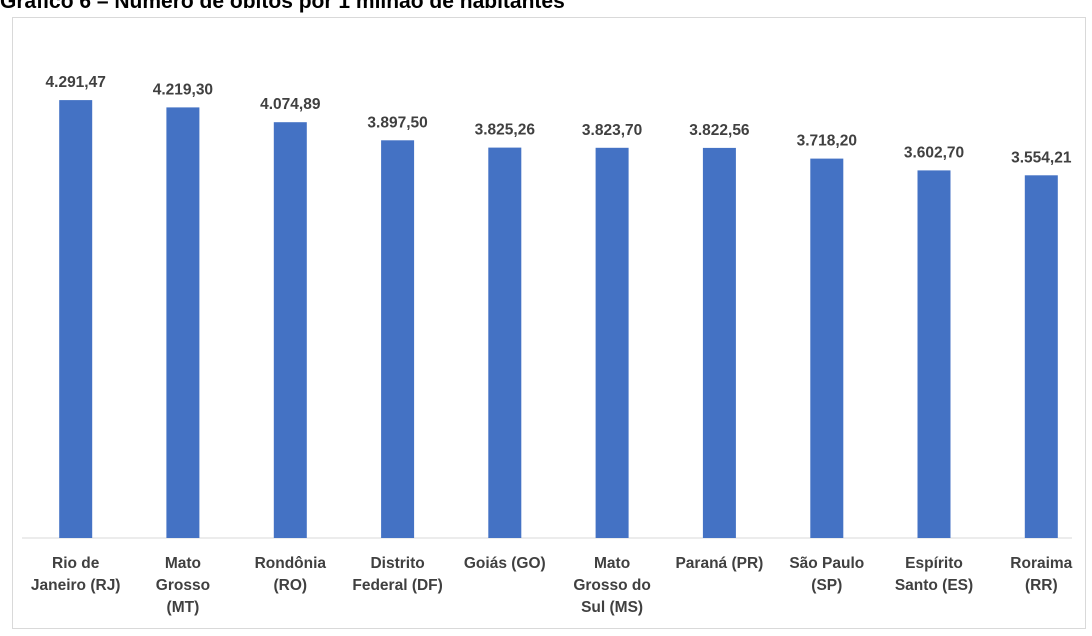 This screenshot has height=636, width=1092. Describe the element at coordinates (76, 574) in the screenshot. I see `category-label-0: Rio de Janeiro (RJ)` at that location.